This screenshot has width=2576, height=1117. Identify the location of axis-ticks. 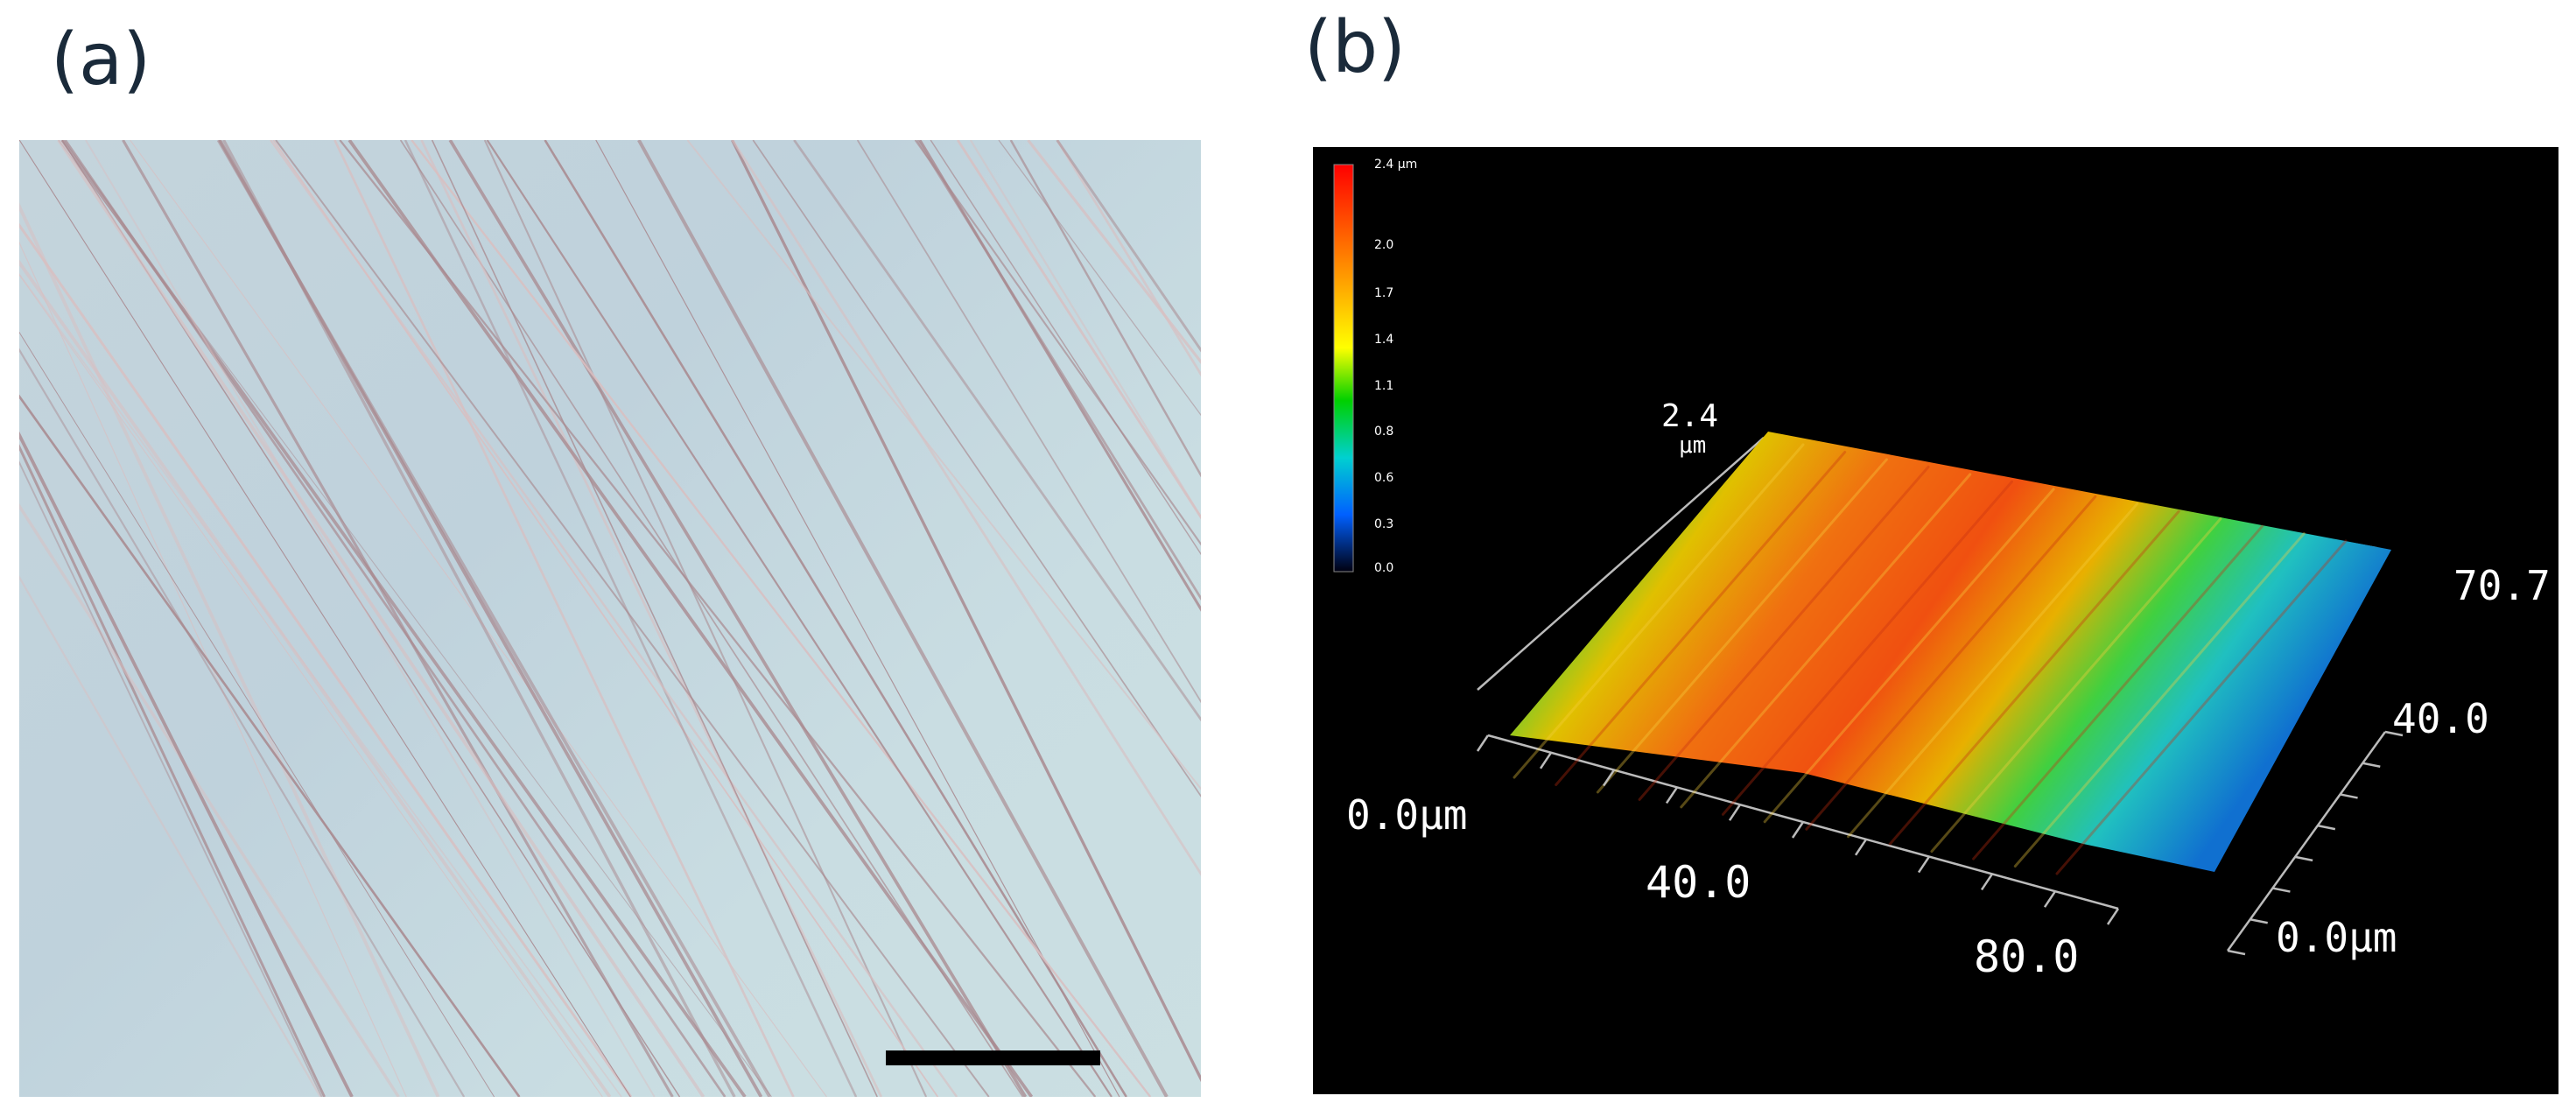
(1940, 843).